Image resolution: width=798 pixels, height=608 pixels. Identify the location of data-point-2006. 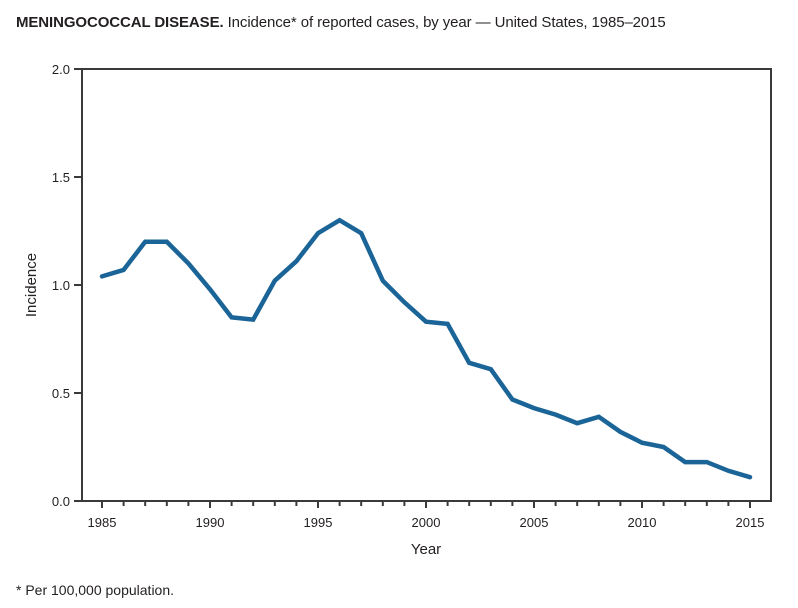
(556, 415).